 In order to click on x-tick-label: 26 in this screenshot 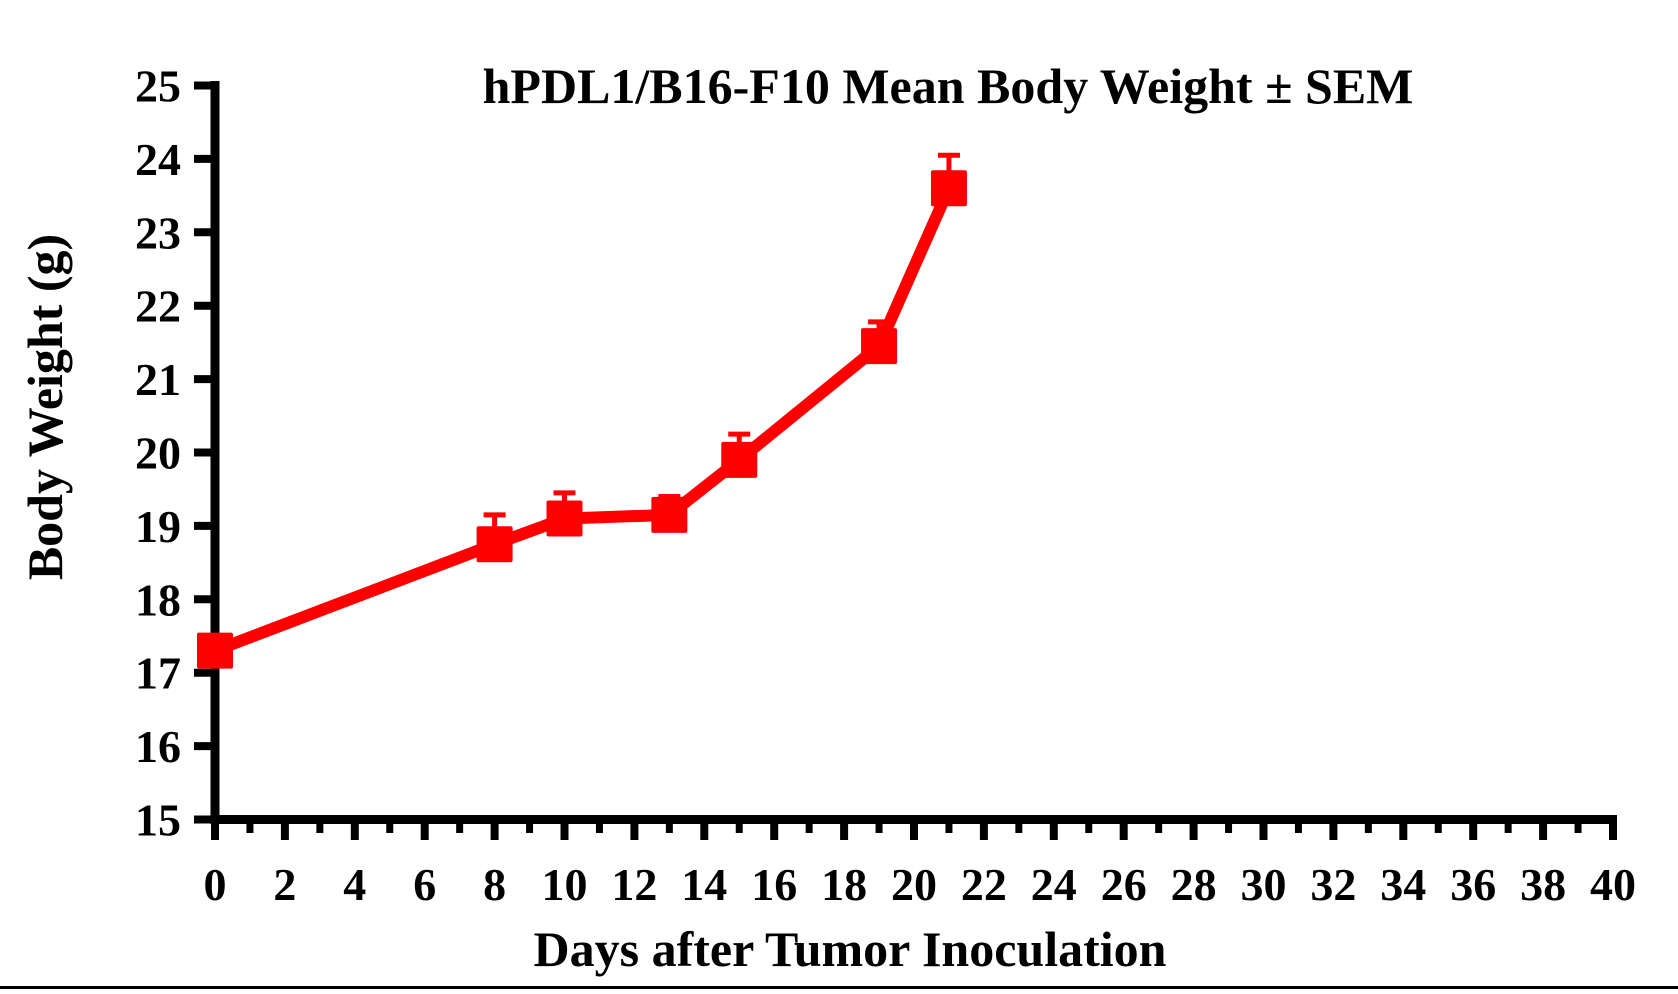, I will do `click(1124, 884)`.